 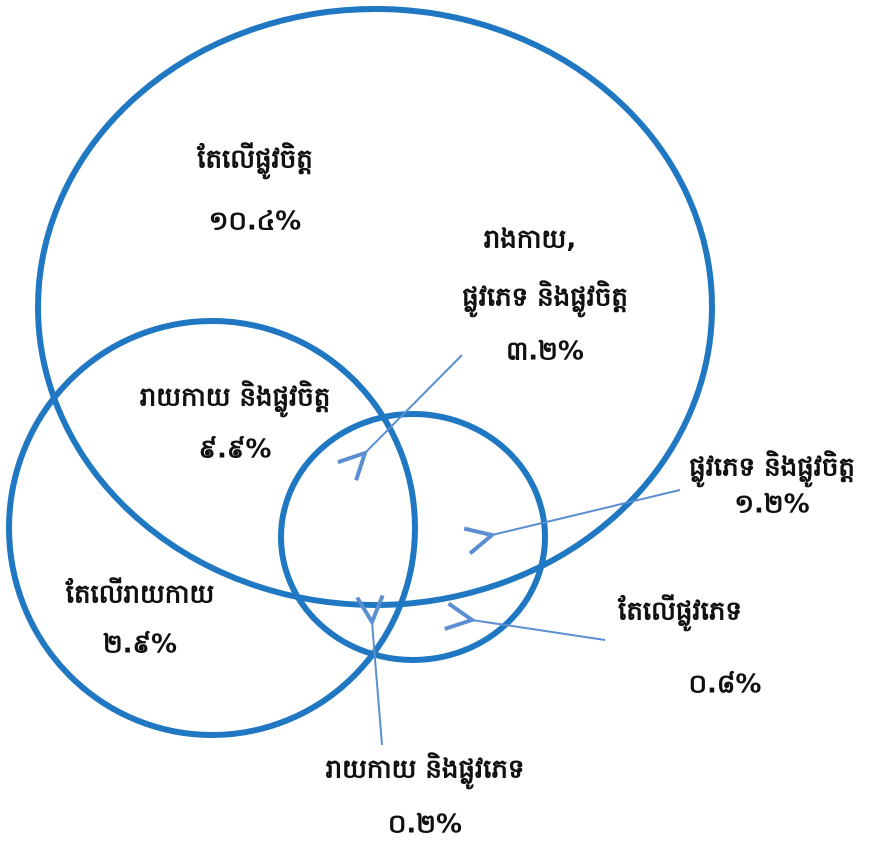 I want to click on circle-sexual, so click(x=413, y=537).